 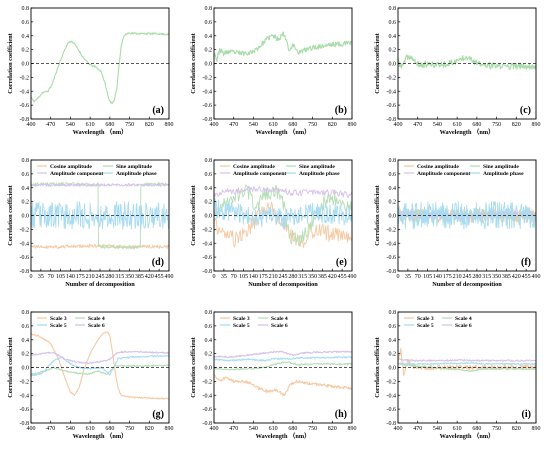 What do you see at coordinates (526, 277) in the screenshot?
I see `x-tick-label: 455` at bounding box center [526, 277].